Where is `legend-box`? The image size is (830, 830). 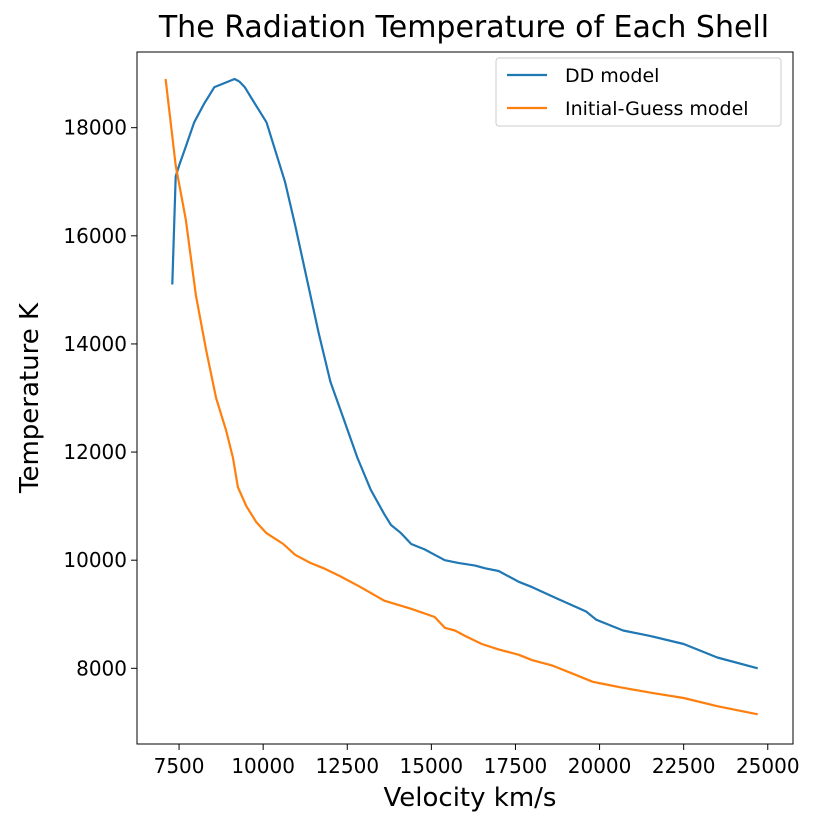 legend-box is located at coordinates (638, 92).